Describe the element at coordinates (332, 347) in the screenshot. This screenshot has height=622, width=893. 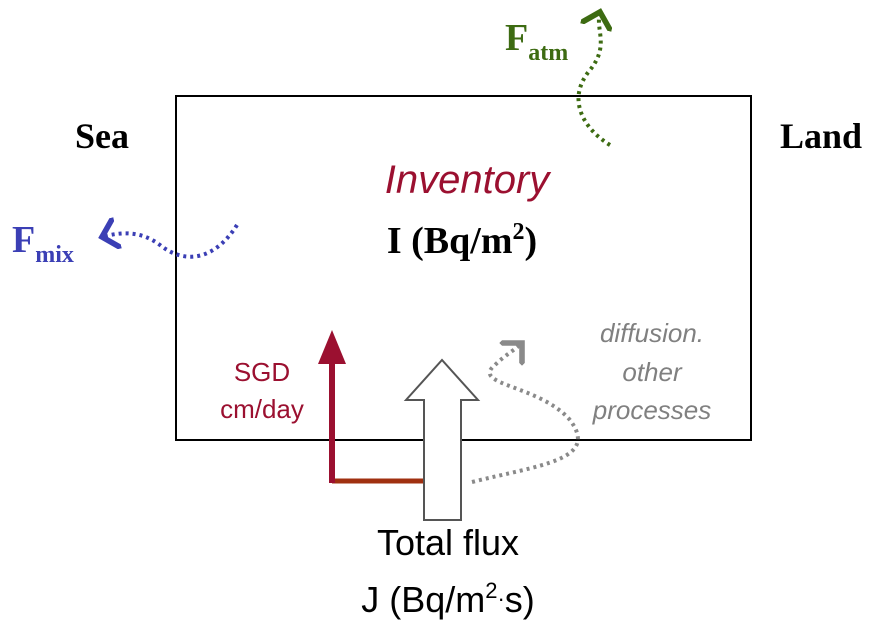
I see `sgd-head` at that location.